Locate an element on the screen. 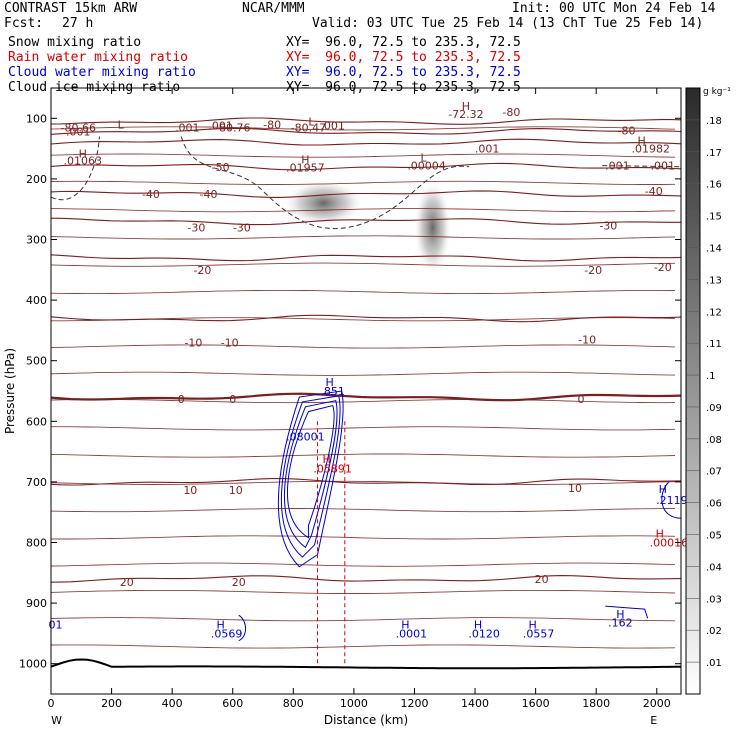  colorbar-tick-label: .13 is located at coordinates (714, 280).